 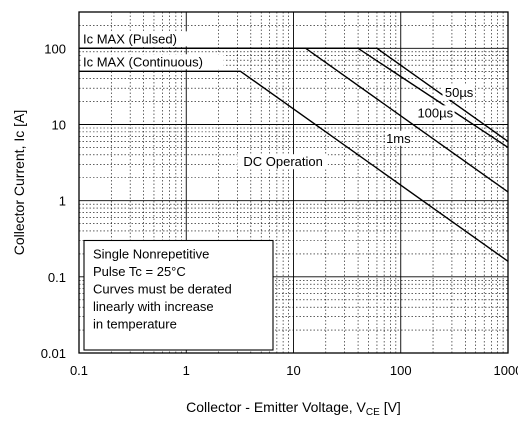 What do you see at coordinates (79, 370) in the screenshot?
I see `x-tick-label: 0.1` at bounding box center [79, 370].